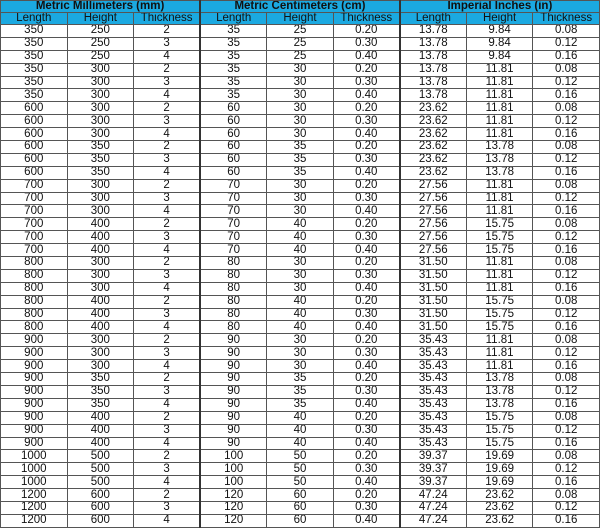 The width and height of the screenshot is (600, 528). What do you see at coordinates (499, 172) in the screenshot?
I see `table-cell: 13.78` at bounding box center [499, 172].